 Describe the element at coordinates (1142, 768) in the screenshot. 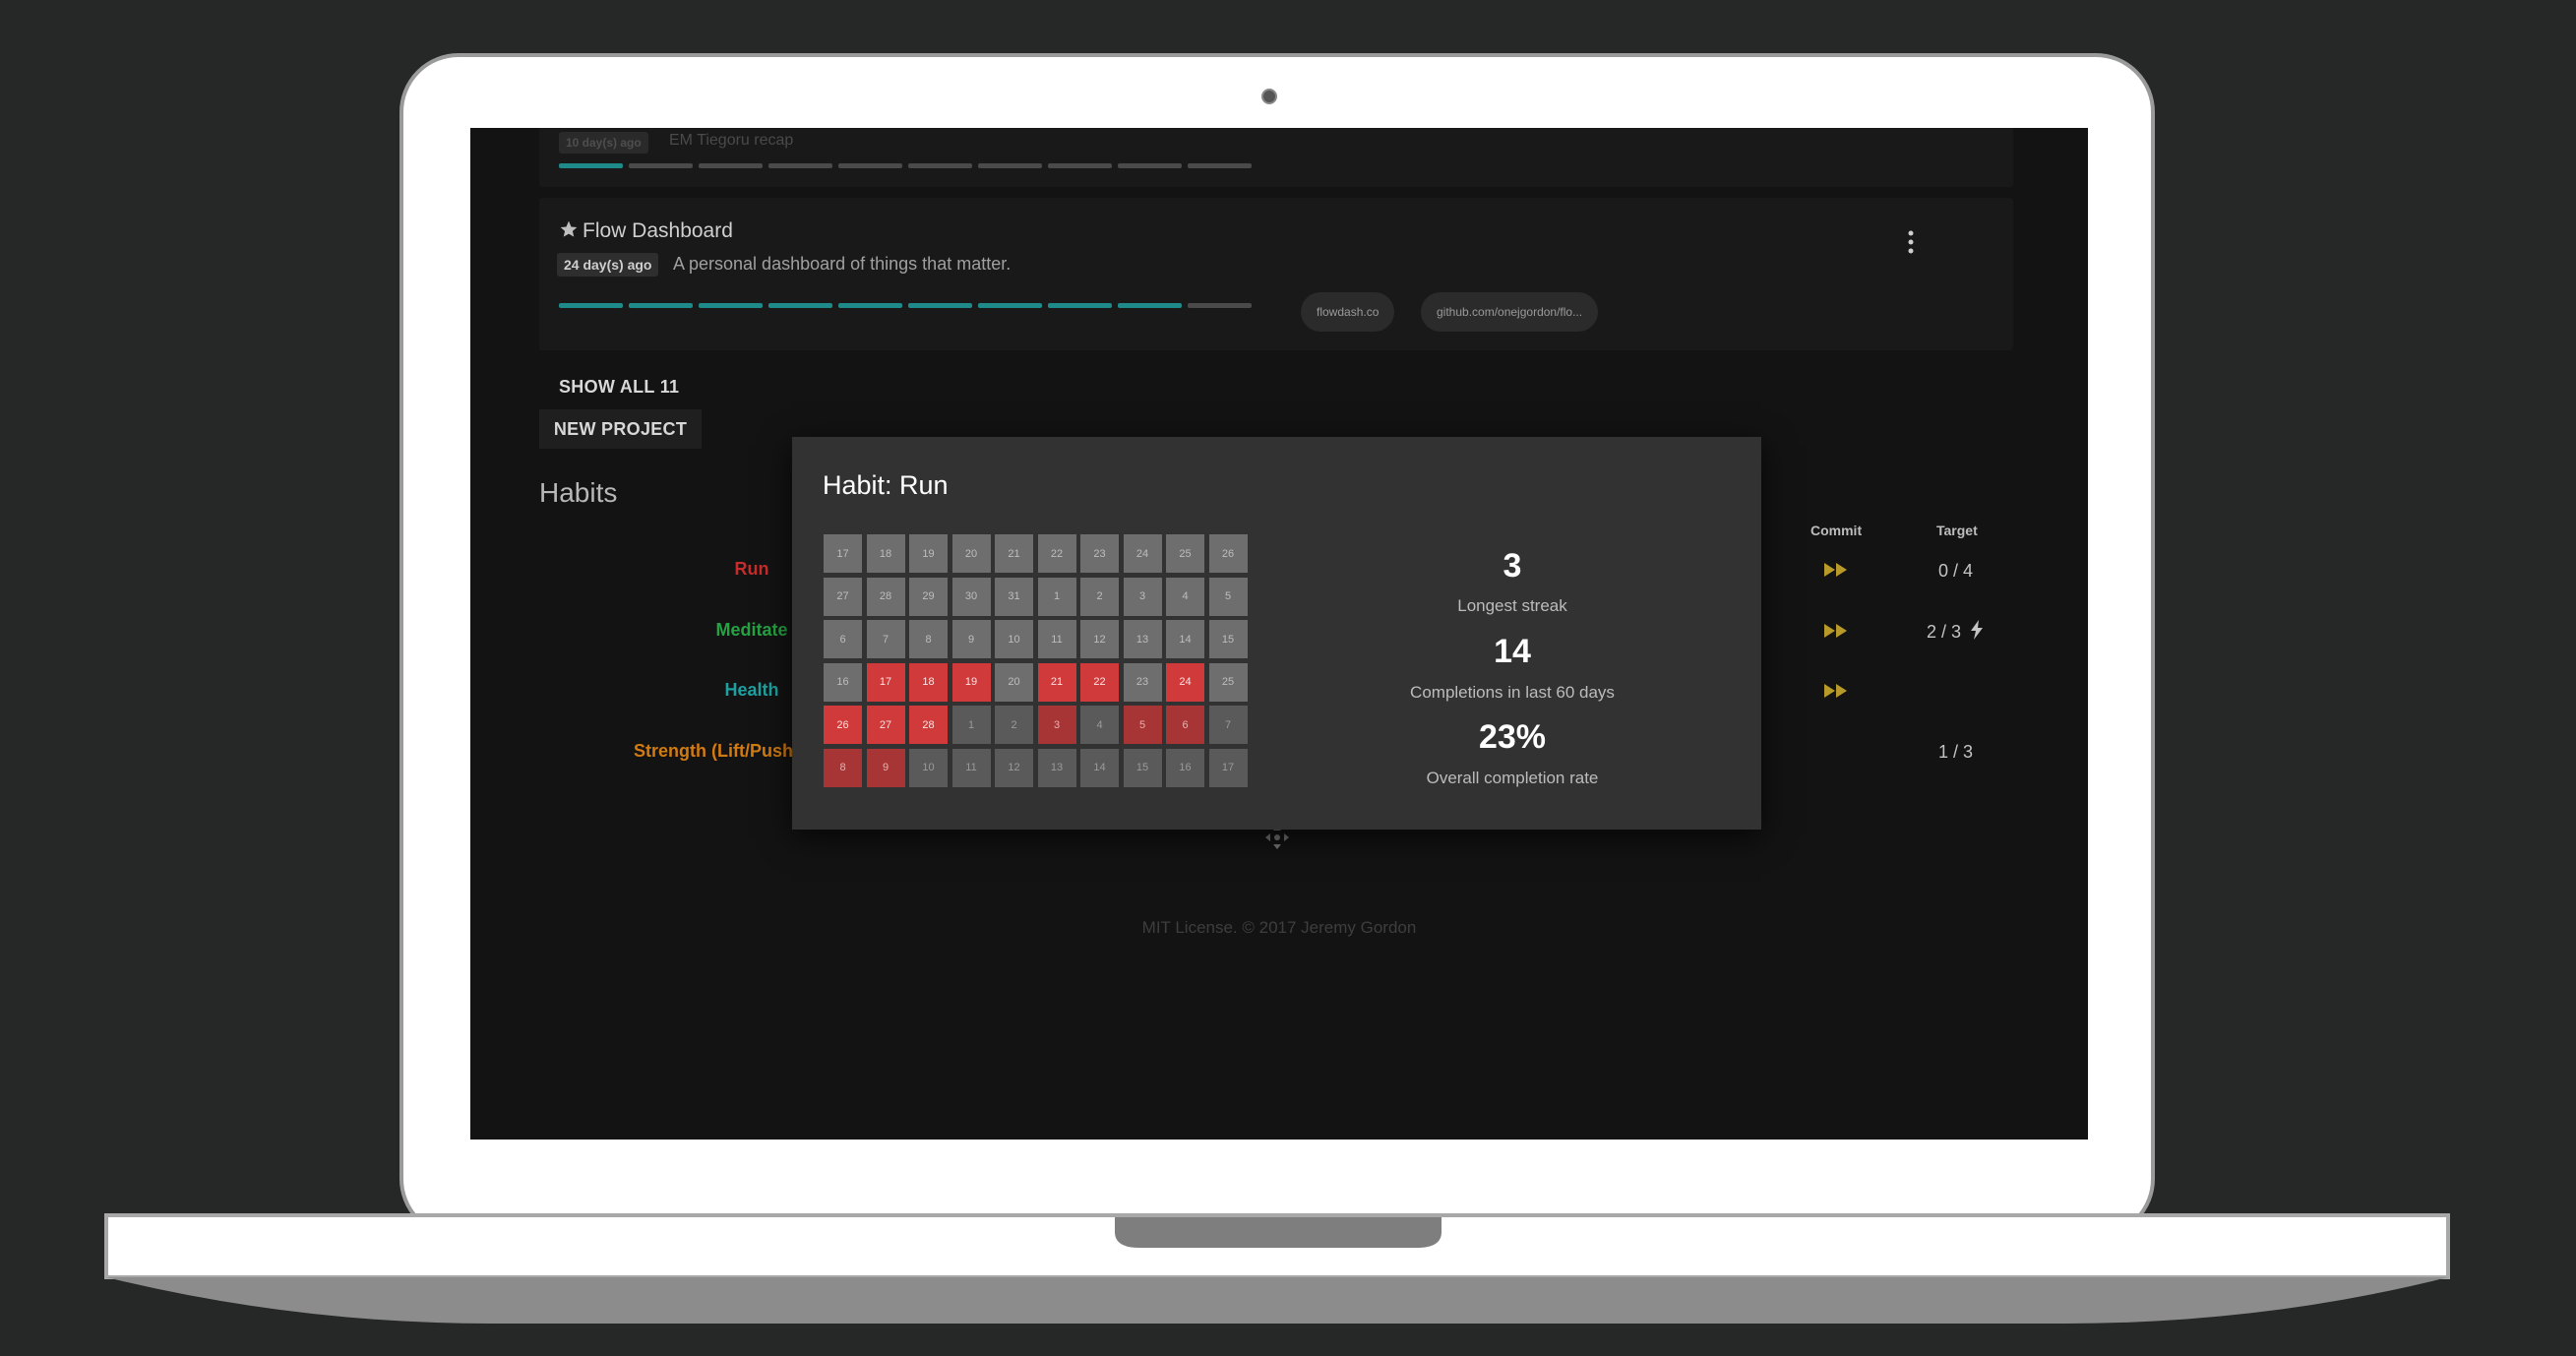

I see `calendar-day: 15` at that location.